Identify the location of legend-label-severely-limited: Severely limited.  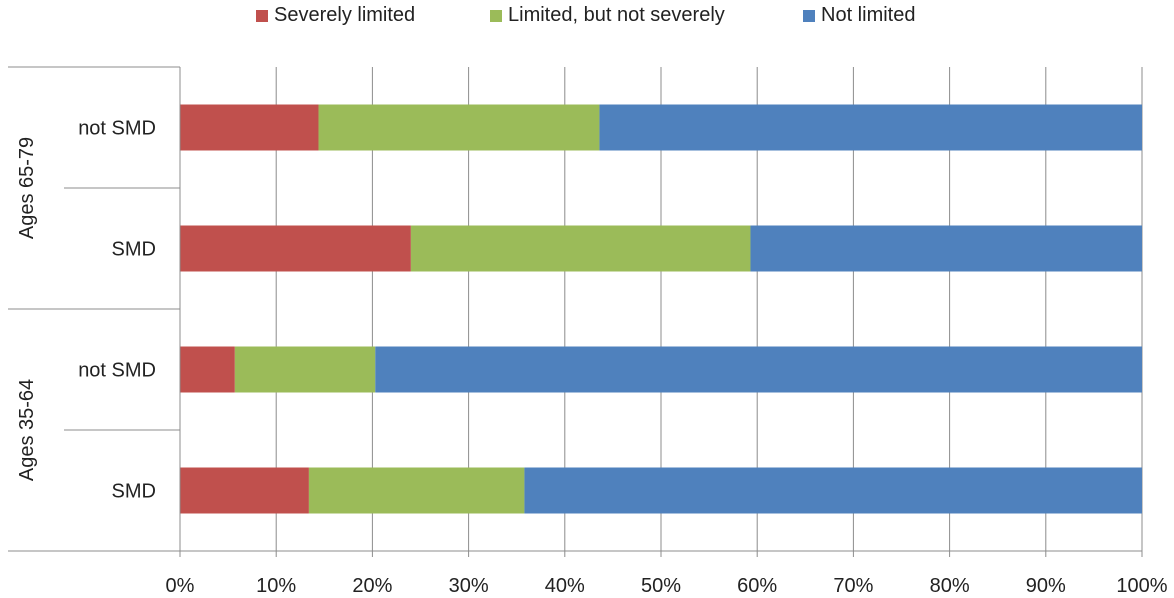
(345, 15).